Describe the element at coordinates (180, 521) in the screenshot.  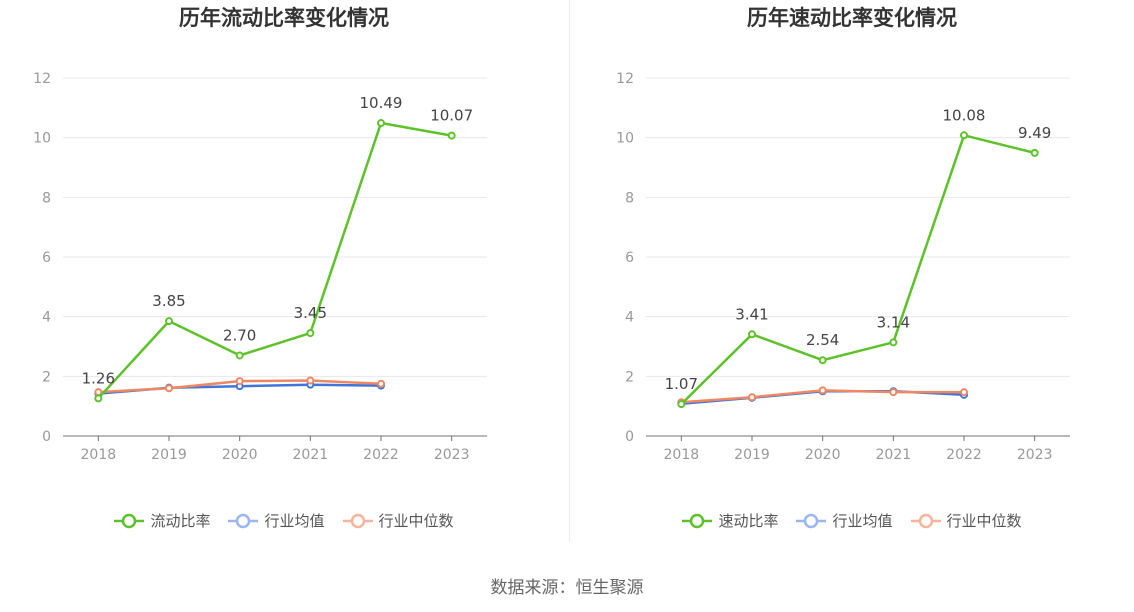
I see `legend-label-current-ratio: 流动比率` at that location.